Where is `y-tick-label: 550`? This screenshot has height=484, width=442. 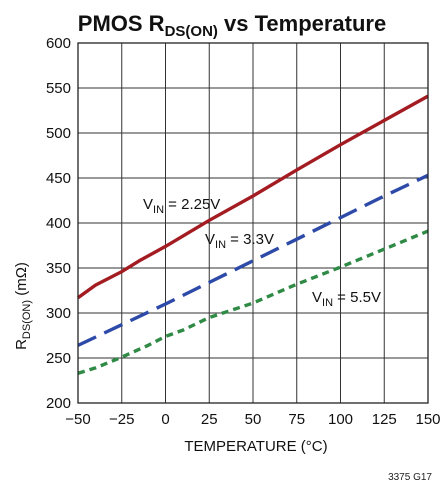 y-tick-label: 550 is located at coordinates (58, 88).